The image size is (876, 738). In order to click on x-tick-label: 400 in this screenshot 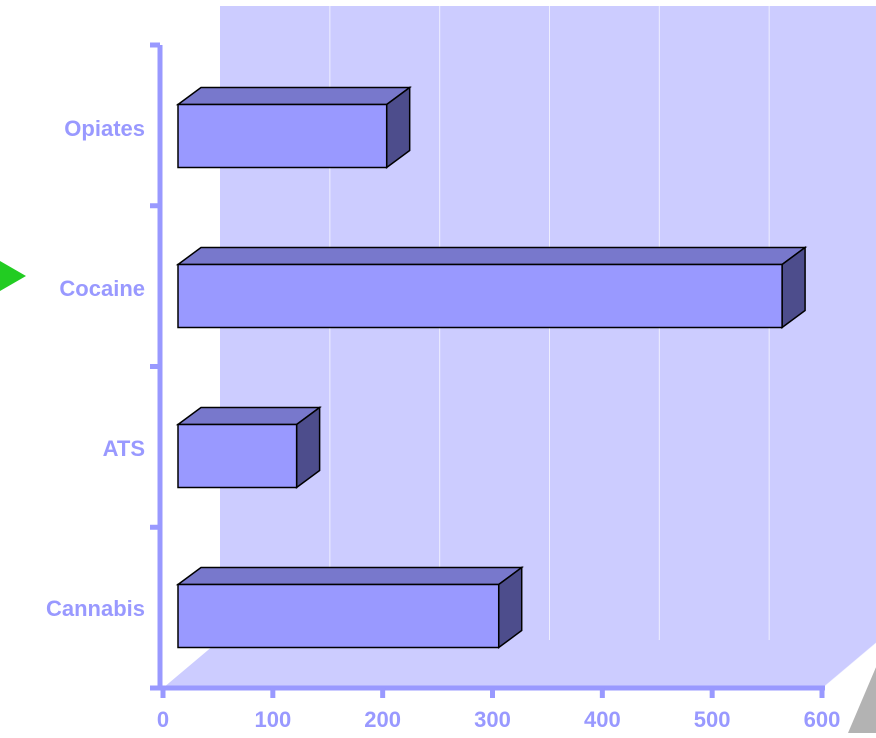, I will do `click(602, 719)`.